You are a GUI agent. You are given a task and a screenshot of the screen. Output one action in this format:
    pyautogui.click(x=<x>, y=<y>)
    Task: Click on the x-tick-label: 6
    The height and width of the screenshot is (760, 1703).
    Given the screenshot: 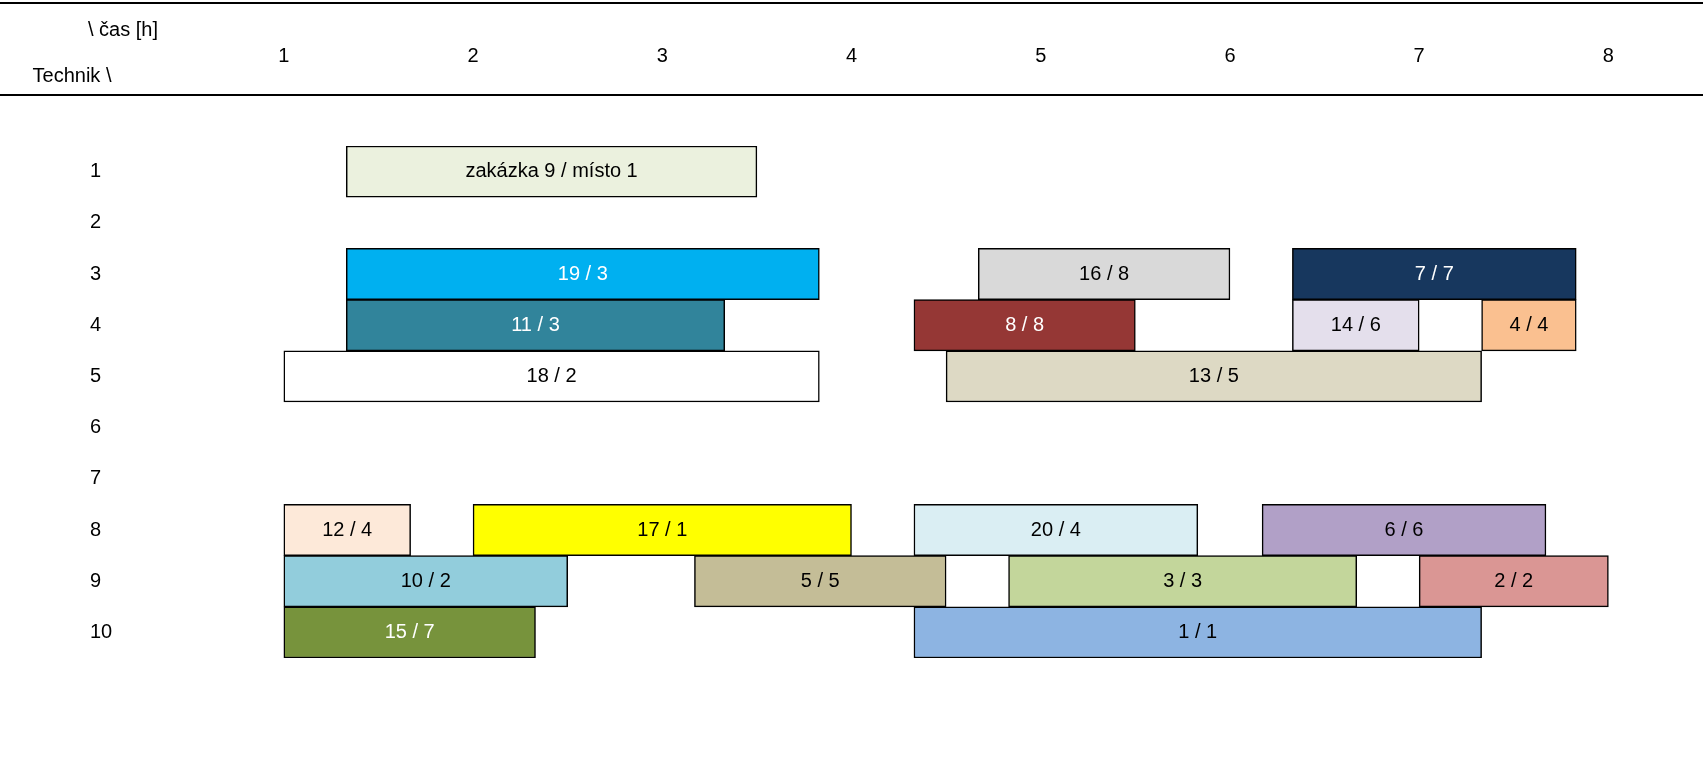 What is the action you would take?
    pyautogui.click(x=1230, y=54)
    